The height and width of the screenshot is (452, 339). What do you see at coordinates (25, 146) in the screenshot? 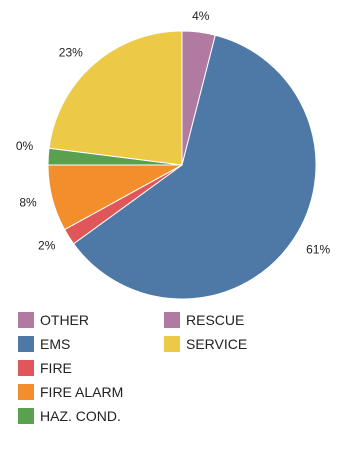
I see `slice-value-label: 0%` at bounding box center [25, 146].